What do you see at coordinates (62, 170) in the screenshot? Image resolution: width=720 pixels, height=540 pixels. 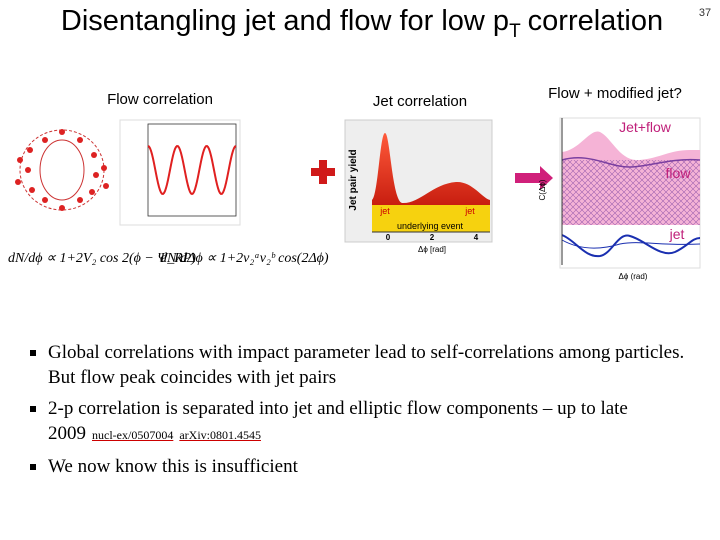 I see `event-picture` at bounding box center [62, 170].